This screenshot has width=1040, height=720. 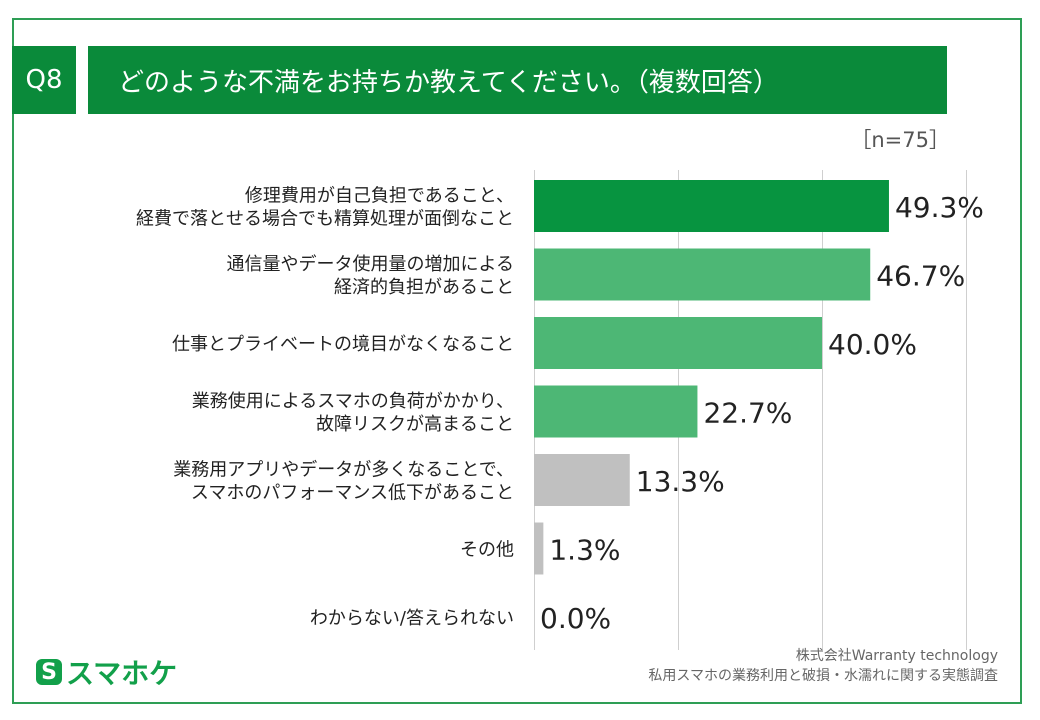 I want to click on brand-logo: S スマホケ, so click(x=106, y=672).